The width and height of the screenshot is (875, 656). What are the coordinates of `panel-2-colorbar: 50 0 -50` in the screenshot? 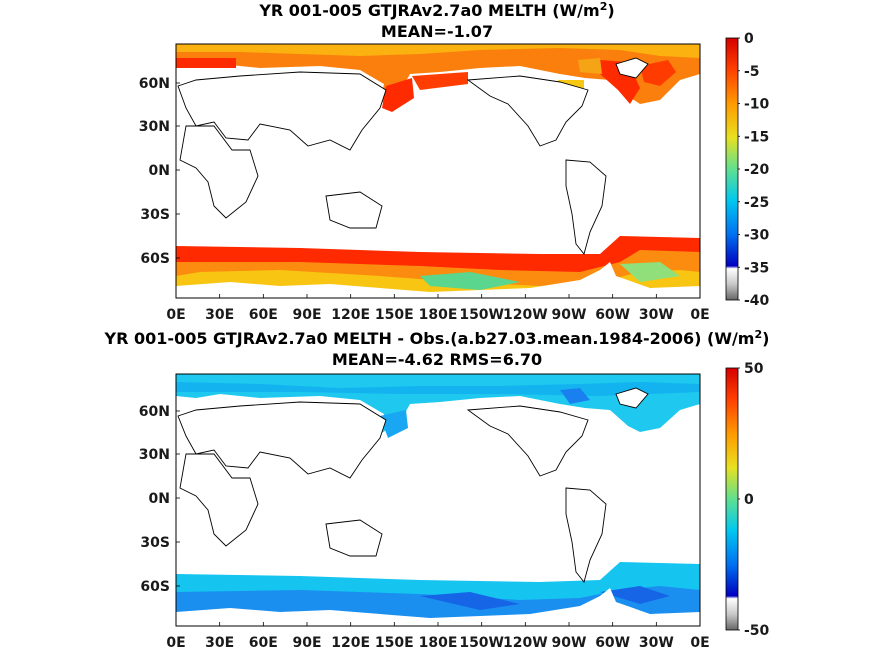 It's located at (747, 500).